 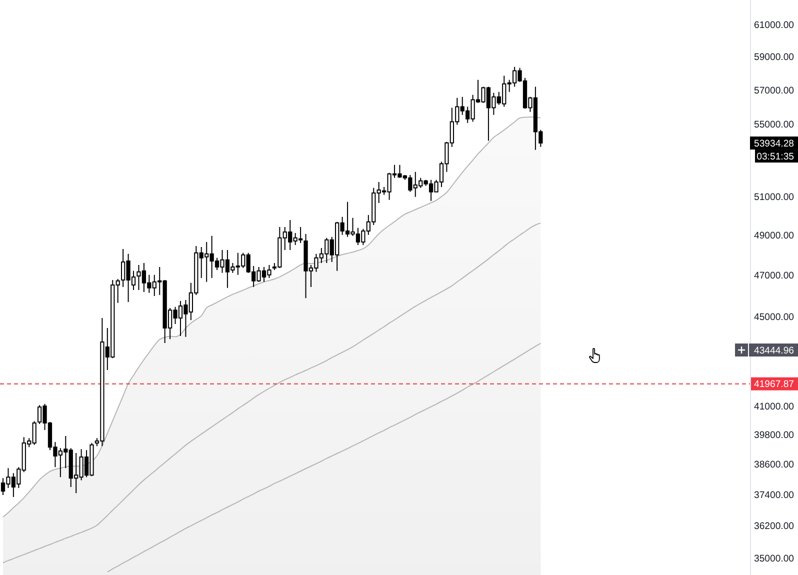 I want to click on y-tick-label: 41000.00, so click(x=774, y=407).